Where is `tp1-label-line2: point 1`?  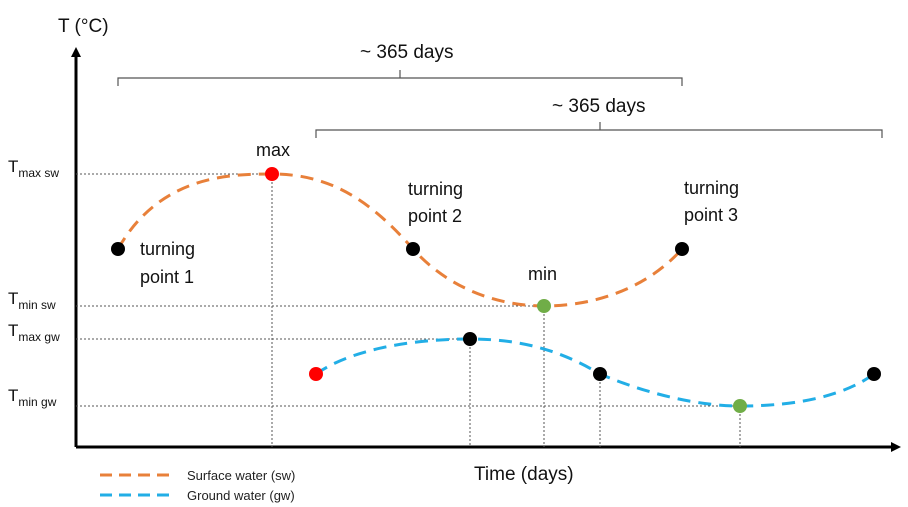
tp1-label-line2: point 1 is located at coordinates (167, 277).